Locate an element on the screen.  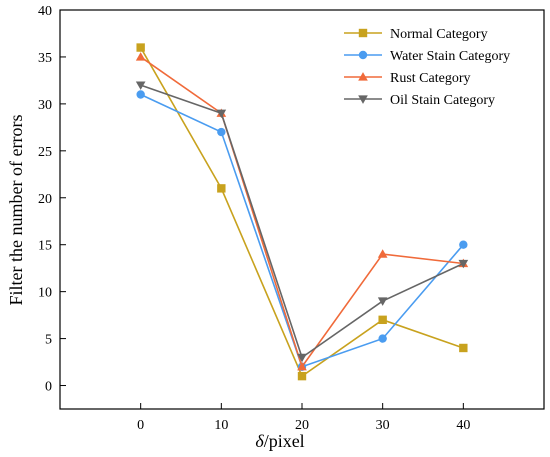
x-axis-title-symbol: δ is located at coordinates (259, 441).